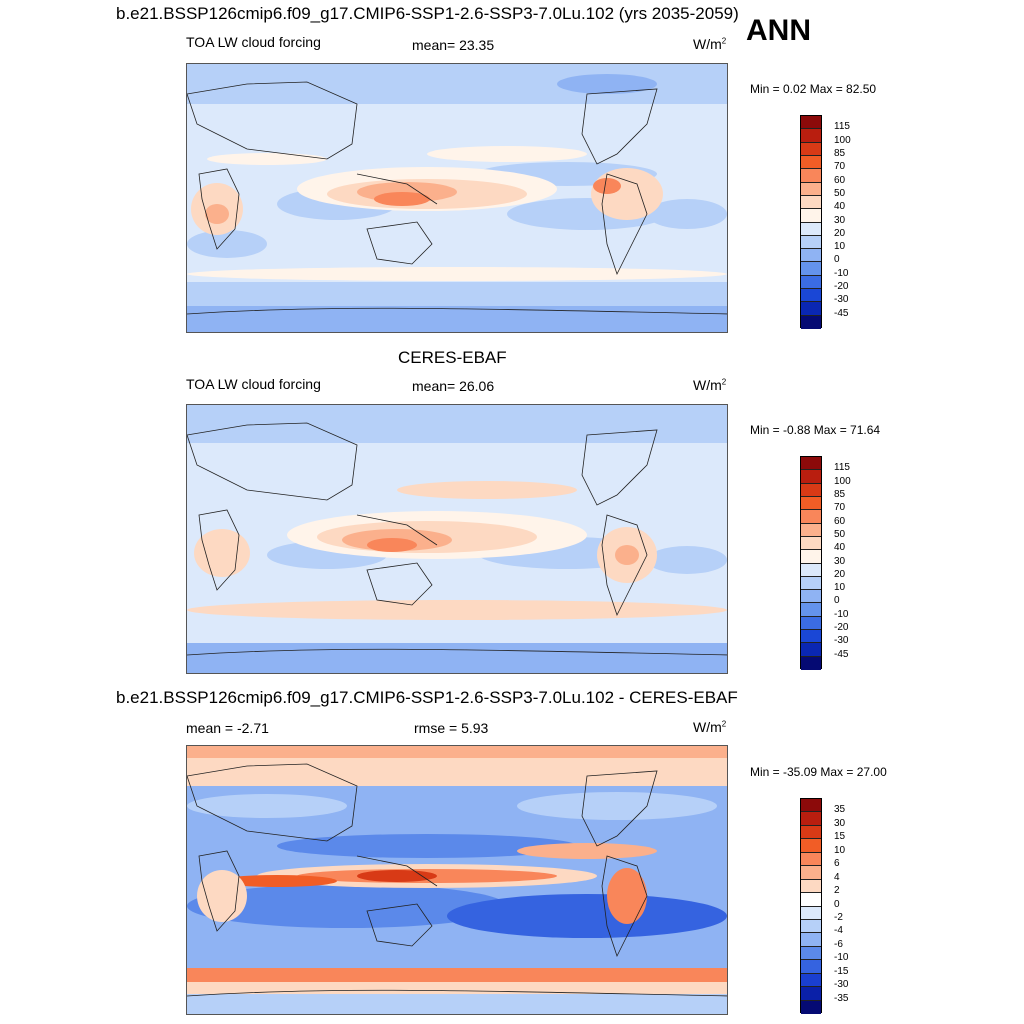  What do you see at coordinates (840, 167) in the screenshot?
I see `colorbar-tick-label: 70` at bounding box center [840, 167].